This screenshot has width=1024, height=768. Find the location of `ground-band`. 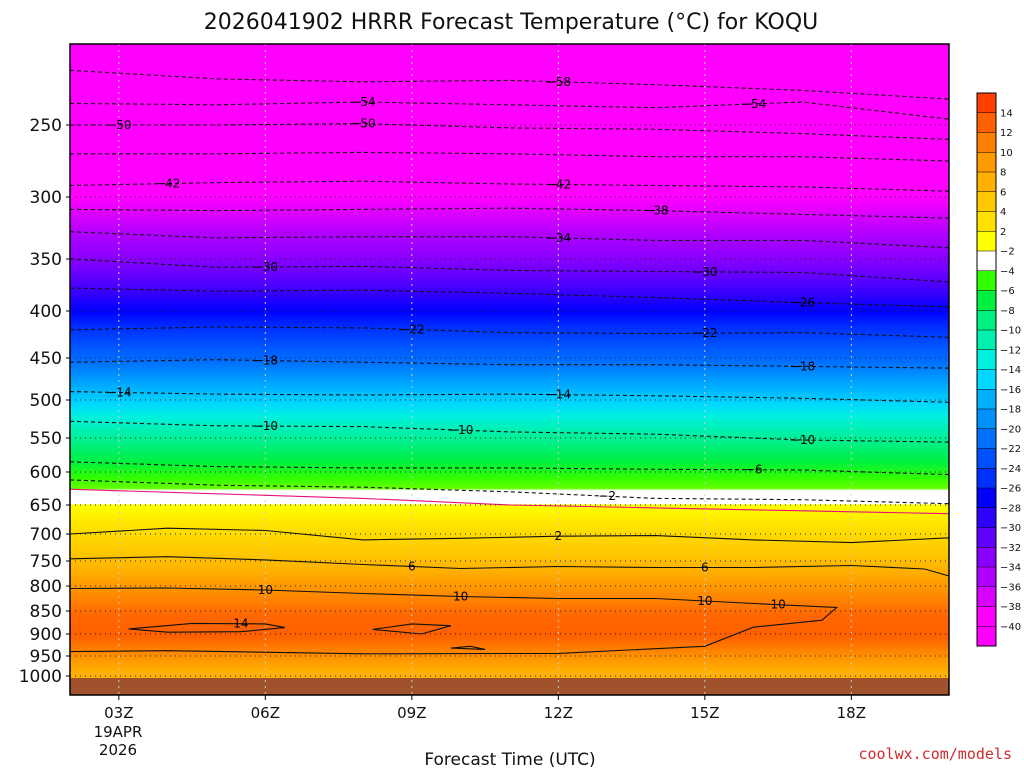

ground-band is located at coordinates (509, 686).